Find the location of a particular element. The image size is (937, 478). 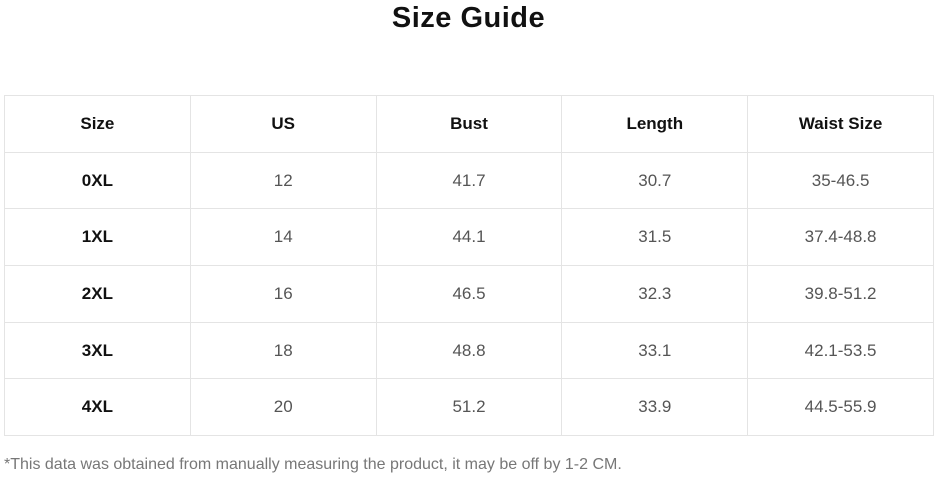

table-cell: 39.8-51.2 is located at coordinates (840, 294).